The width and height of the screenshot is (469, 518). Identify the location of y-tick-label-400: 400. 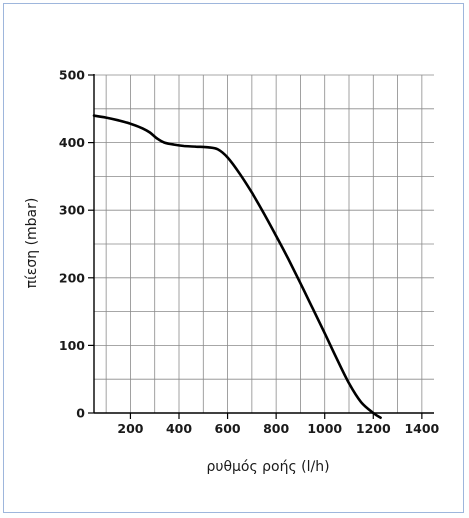
(72, 142).